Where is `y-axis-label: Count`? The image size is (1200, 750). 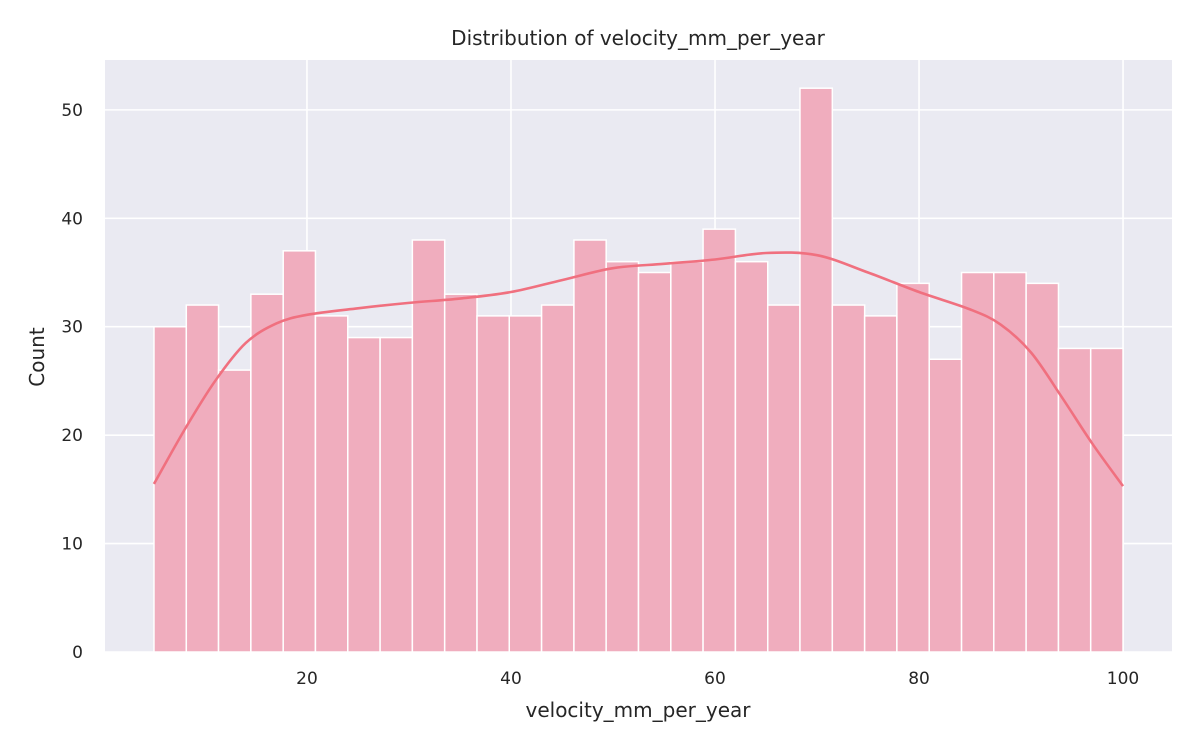
y-axis-label: Count is located at coordinates (37, 357).